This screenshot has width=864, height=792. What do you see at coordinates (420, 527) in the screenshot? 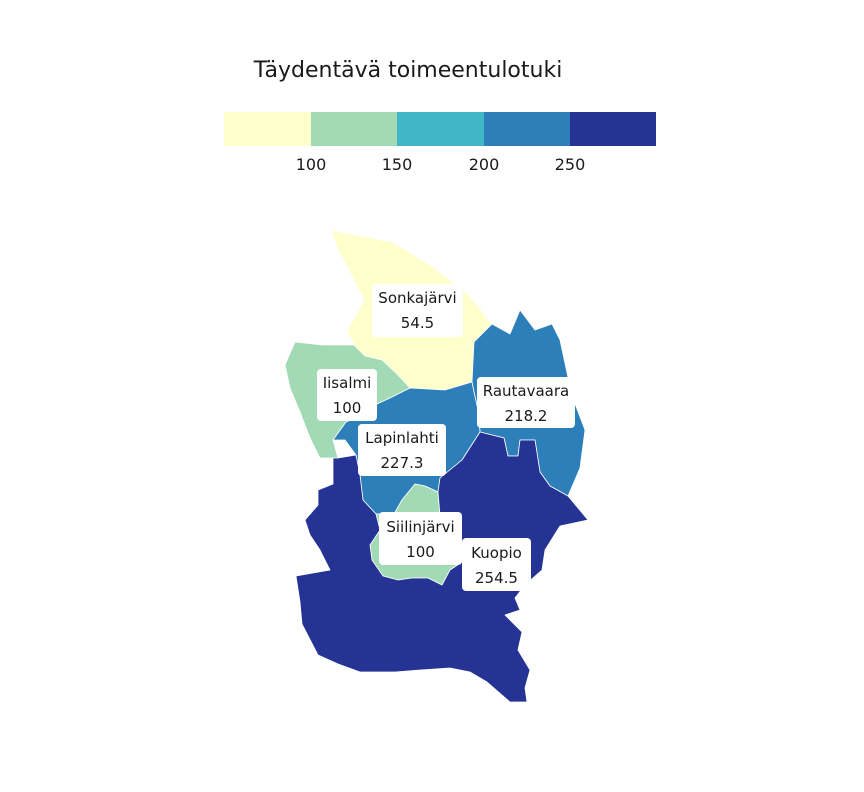
I see `region-name: Siilinjärvi` at bounding box center [420, 527].